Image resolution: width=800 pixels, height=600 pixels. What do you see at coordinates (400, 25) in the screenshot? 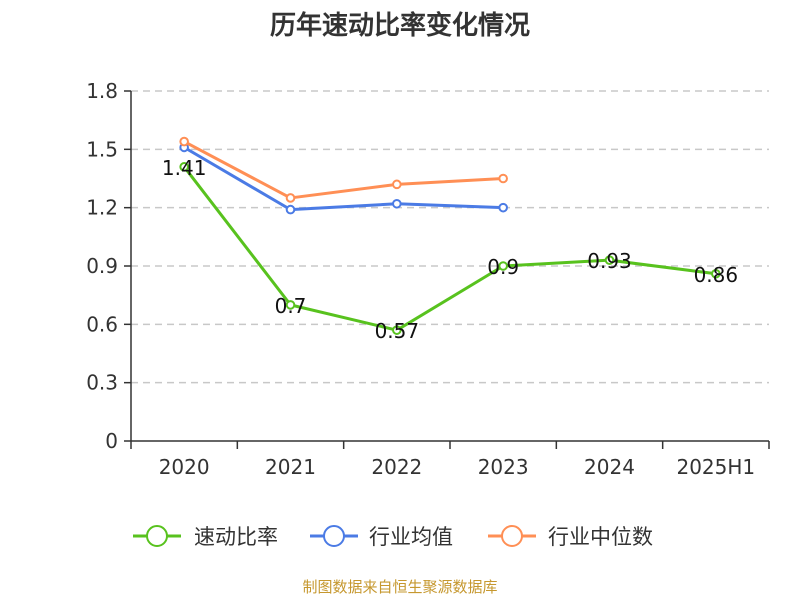
I see `chart-title: 历年速动比率变化情况` at bounding box center [400, 25].